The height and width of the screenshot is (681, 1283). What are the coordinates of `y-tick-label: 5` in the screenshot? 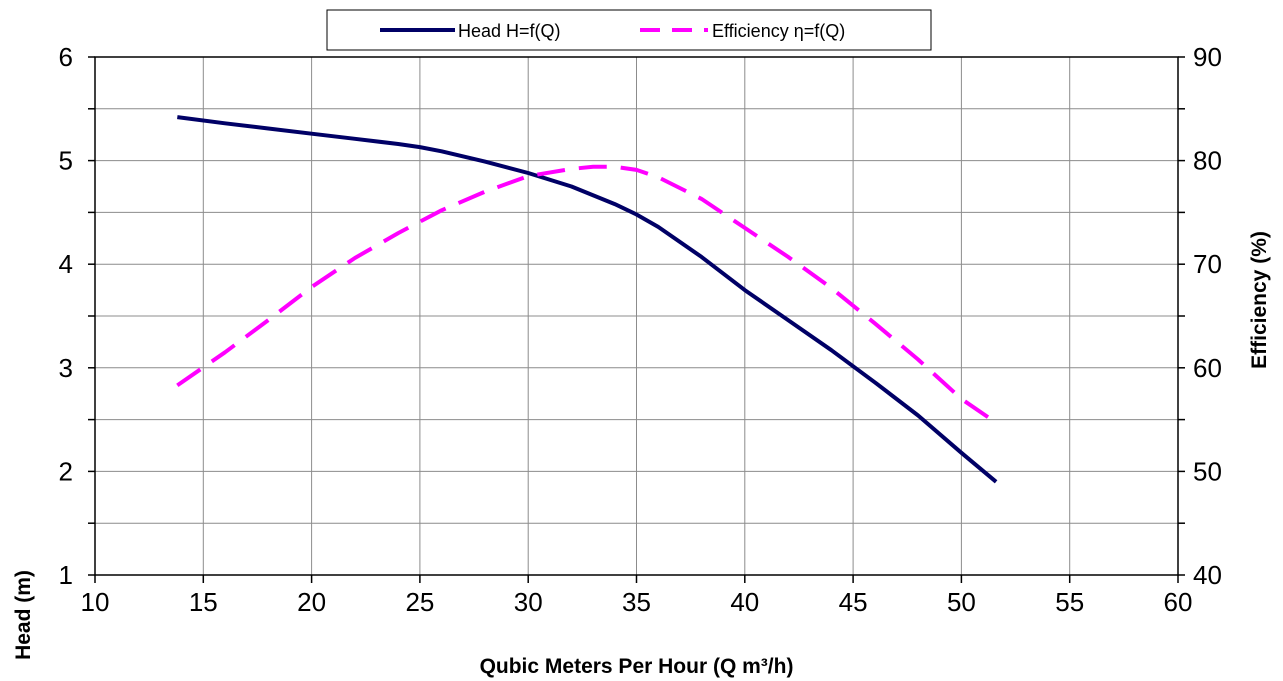 It's located at (66, 161).